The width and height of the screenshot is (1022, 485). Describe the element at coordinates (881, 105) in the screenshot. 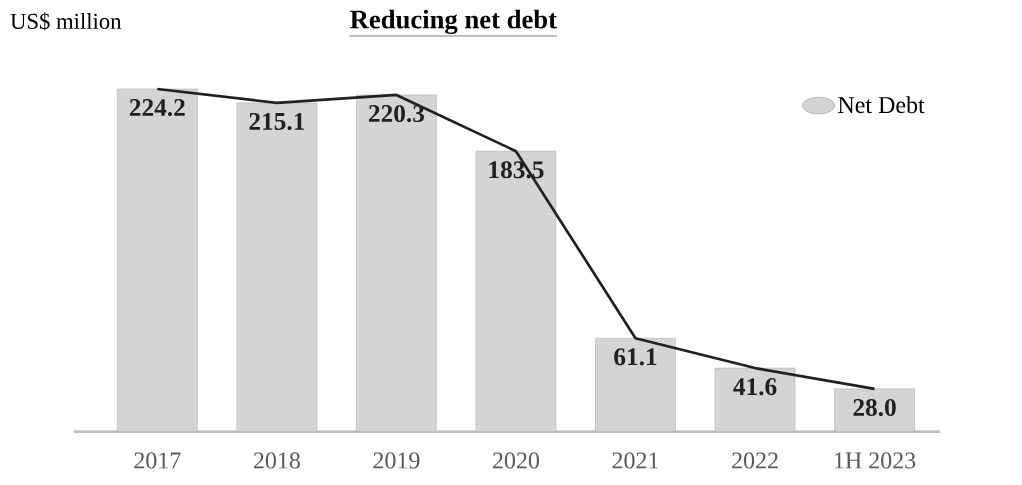

I see `legend-label: Net Debt` at that location.